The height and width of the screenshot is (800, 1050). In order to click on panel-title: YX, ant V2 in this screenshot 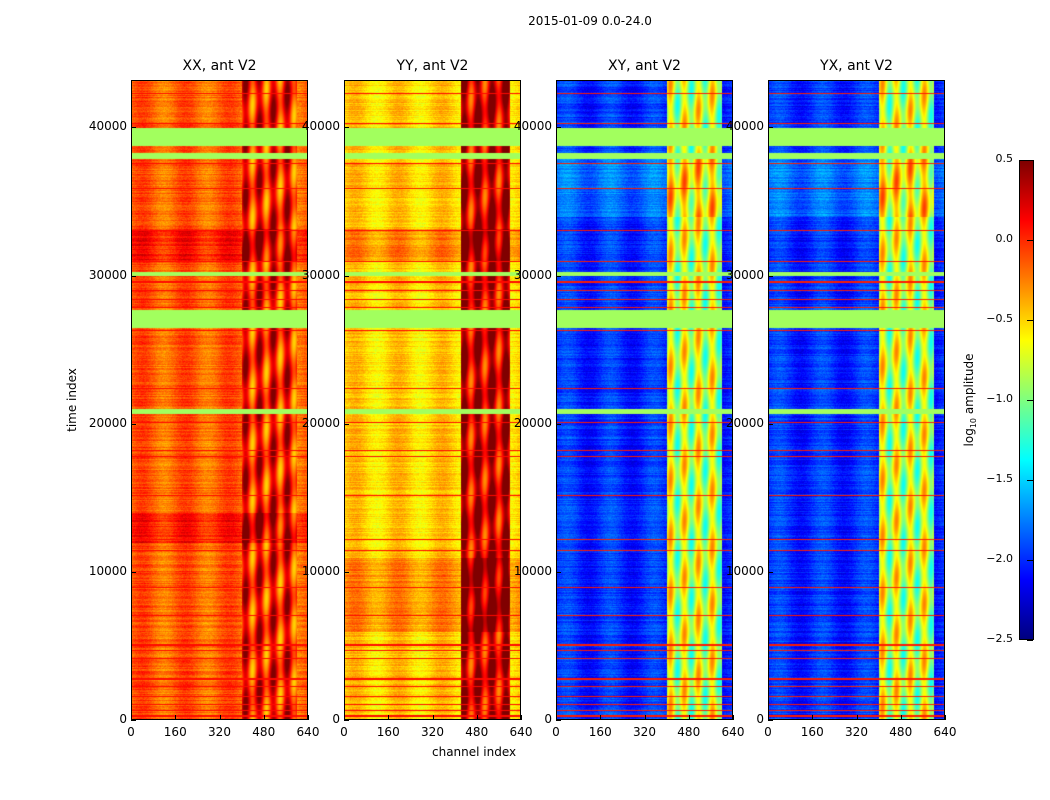, I will do `click(856, 66)`.